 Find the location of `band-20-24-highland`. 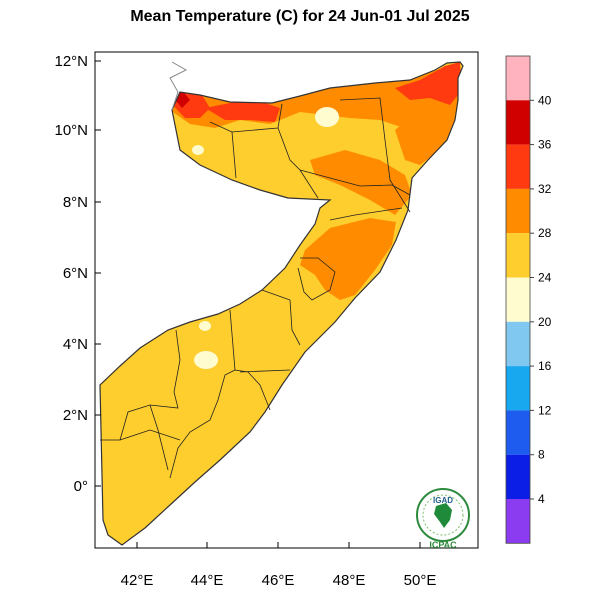

band-20-24-highland is located at coordinates (327, 117).